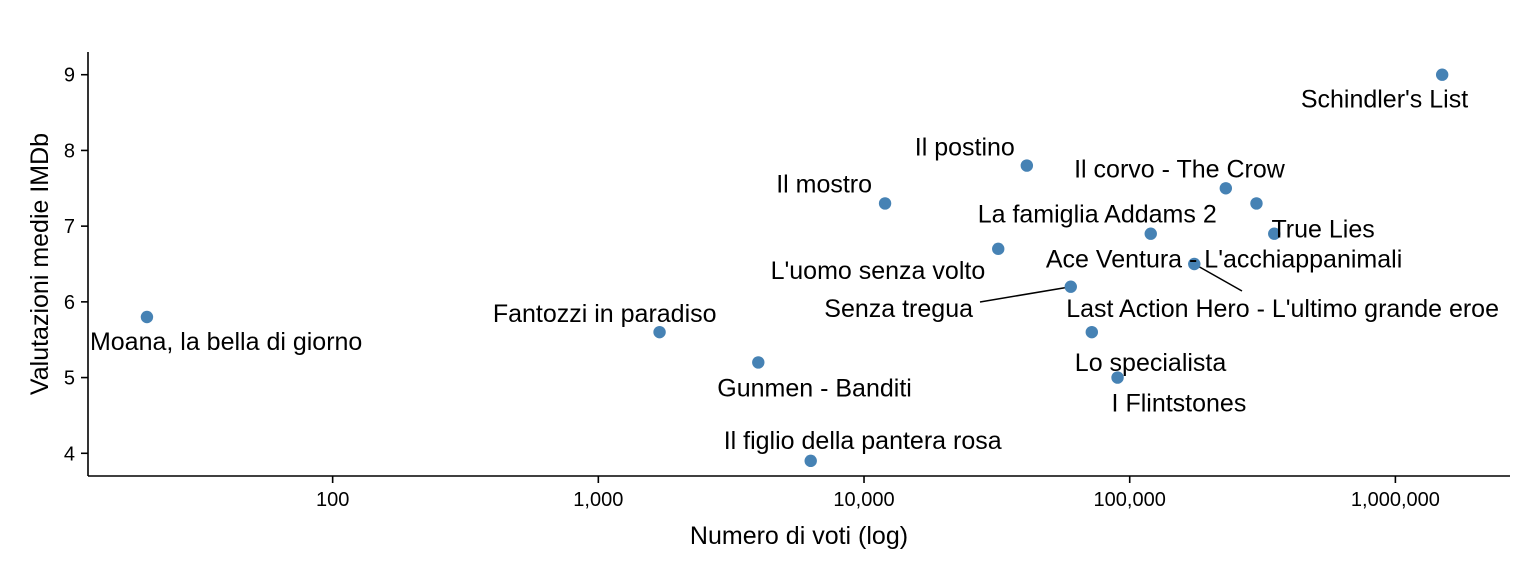  Describe the element at coordinates (598, 500) in the screenshot. I see `x-tick-label: 1,000` at that location.